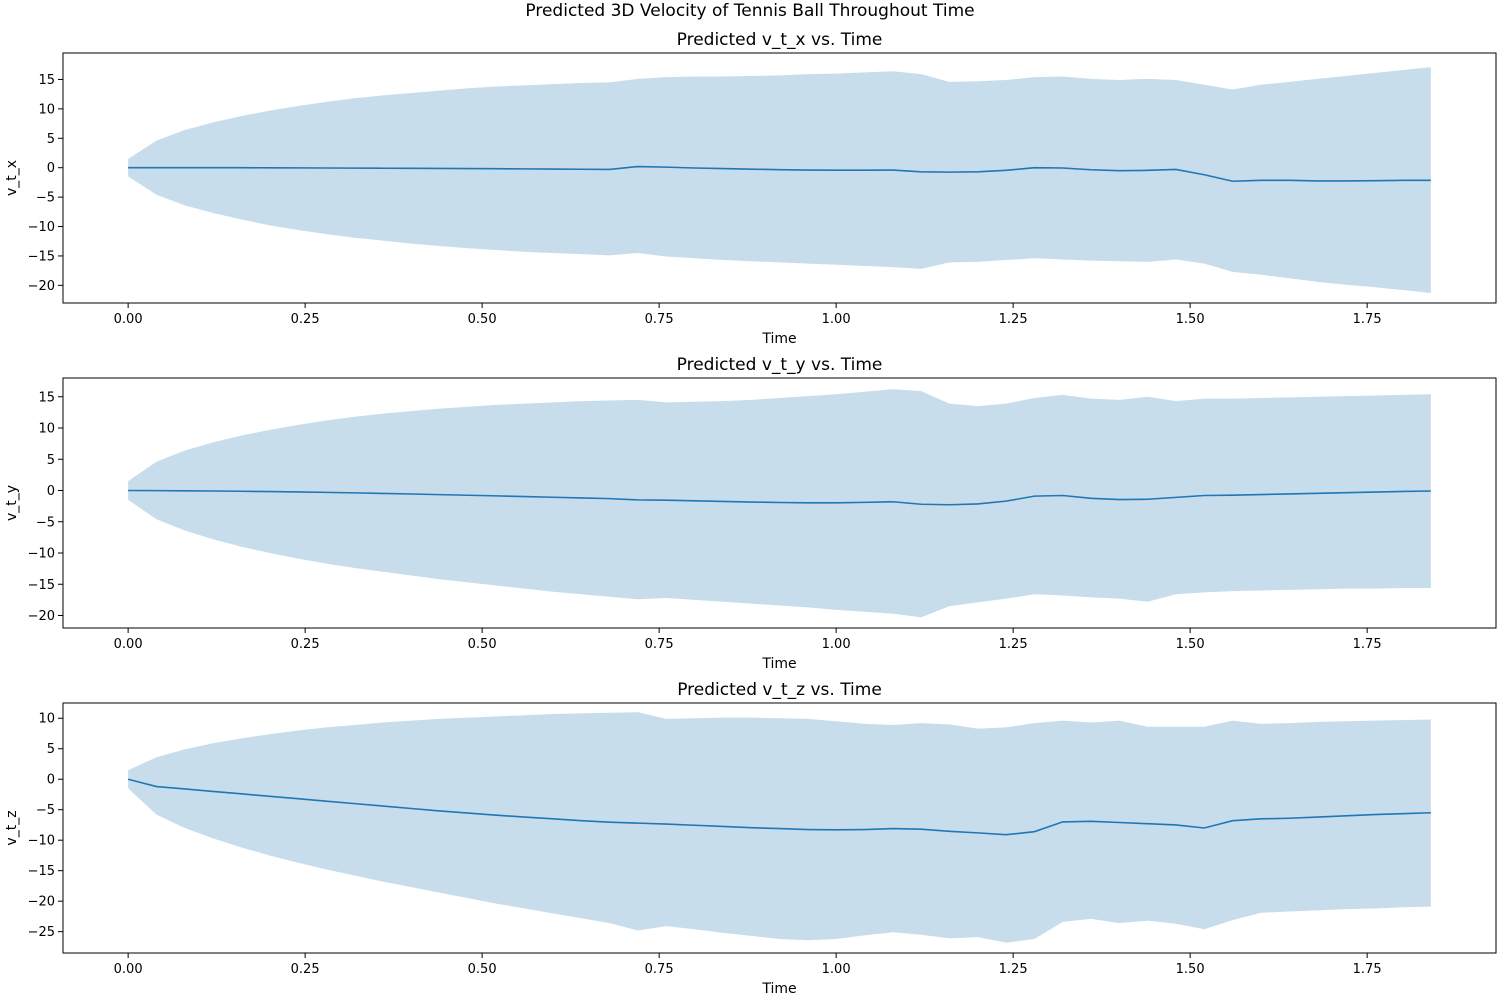 The width and height of the screenshot is (1500, 1000). Describe the element at coordinates (12, 503) in the screenshot. I see `y-axis-label: v_t_y` at that location.